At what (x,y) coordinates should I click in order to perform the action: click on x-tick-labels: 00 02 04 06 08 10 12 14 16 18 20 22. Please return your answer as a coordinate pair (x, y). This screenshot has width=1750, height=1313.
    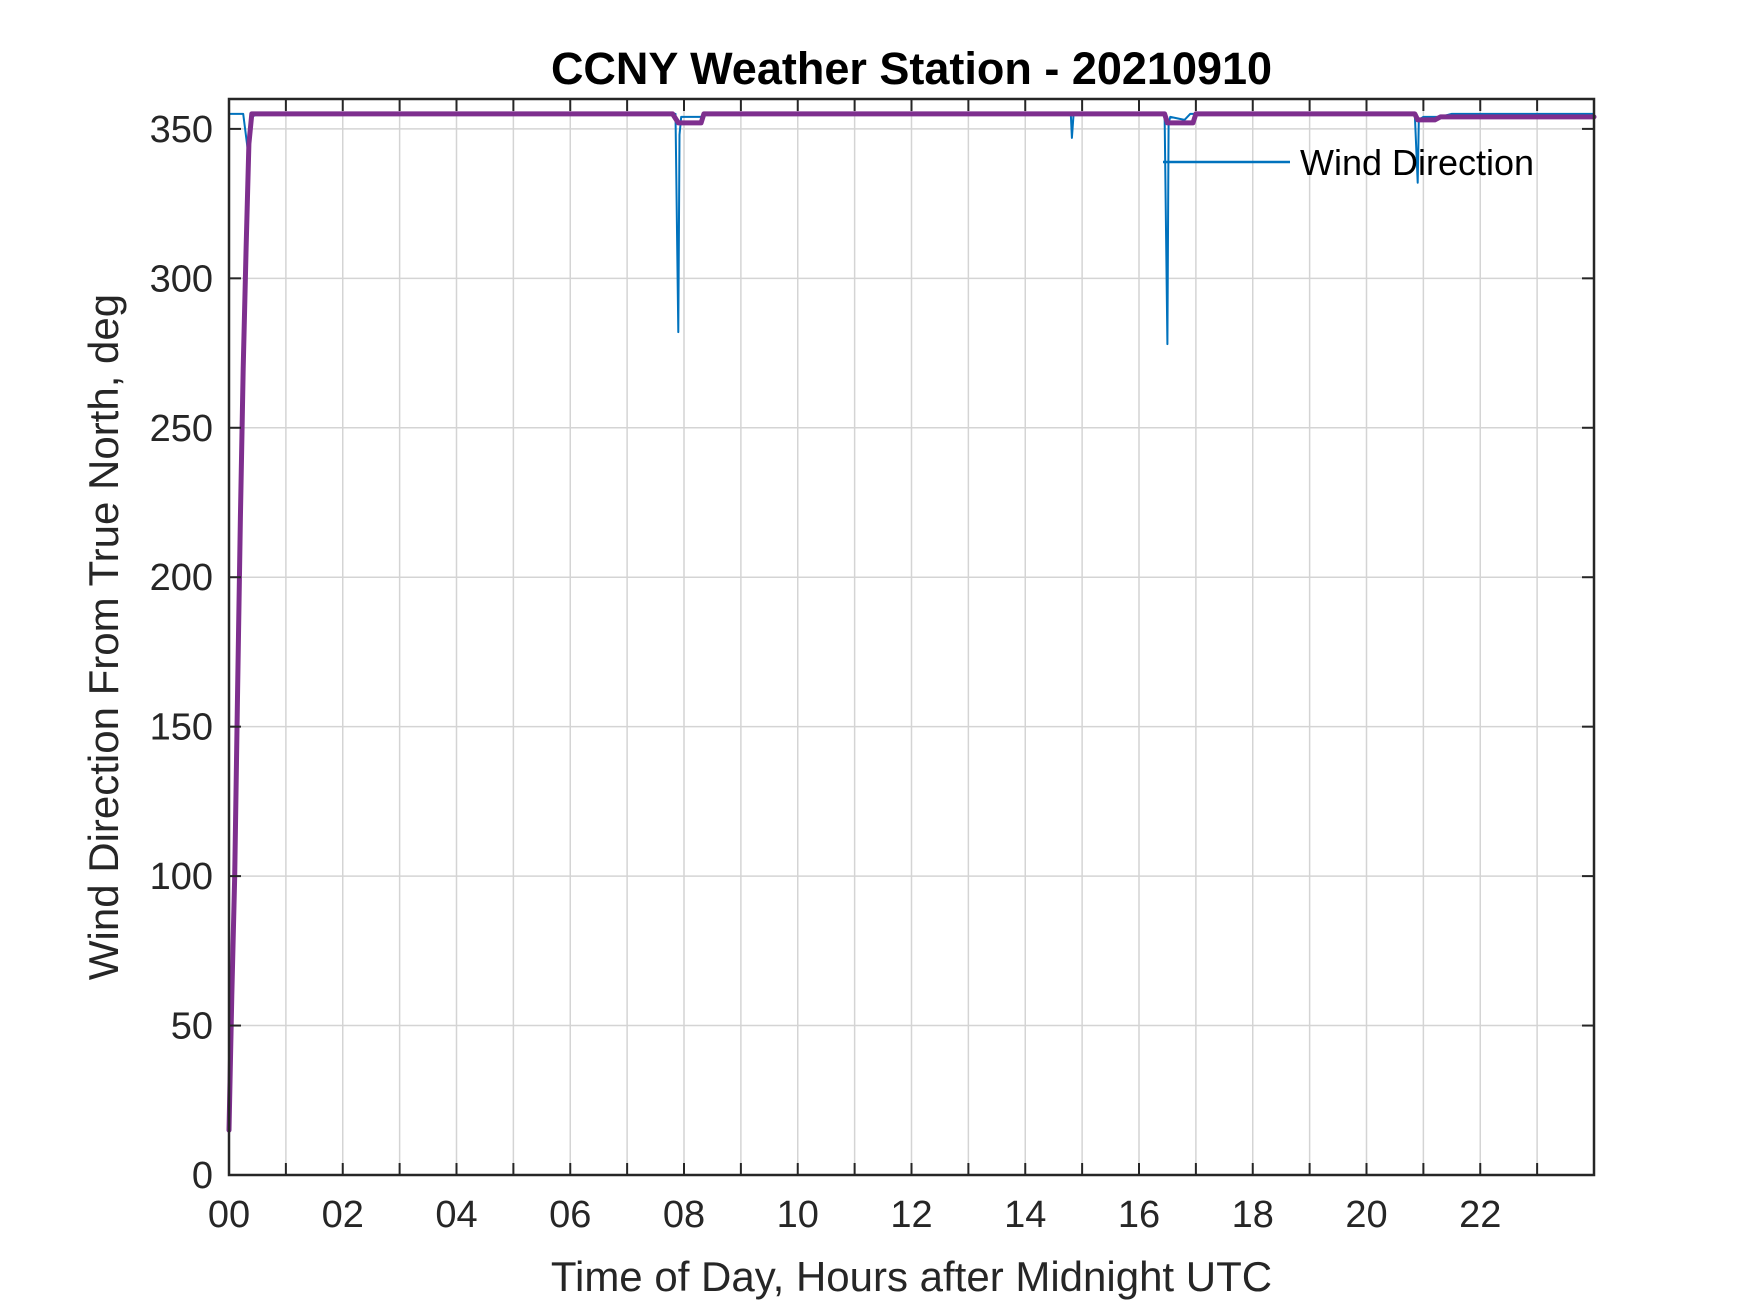
    Looking at the image, I should click on (855, 1215).